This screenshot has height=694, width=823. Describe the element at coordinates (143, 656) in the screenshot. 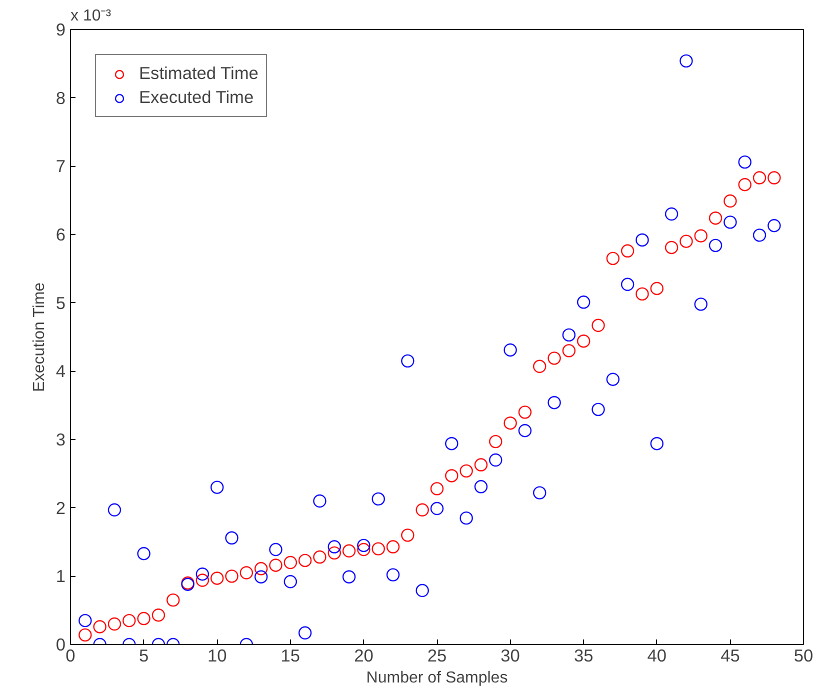

I see `x-tick-label: 5` at that location.